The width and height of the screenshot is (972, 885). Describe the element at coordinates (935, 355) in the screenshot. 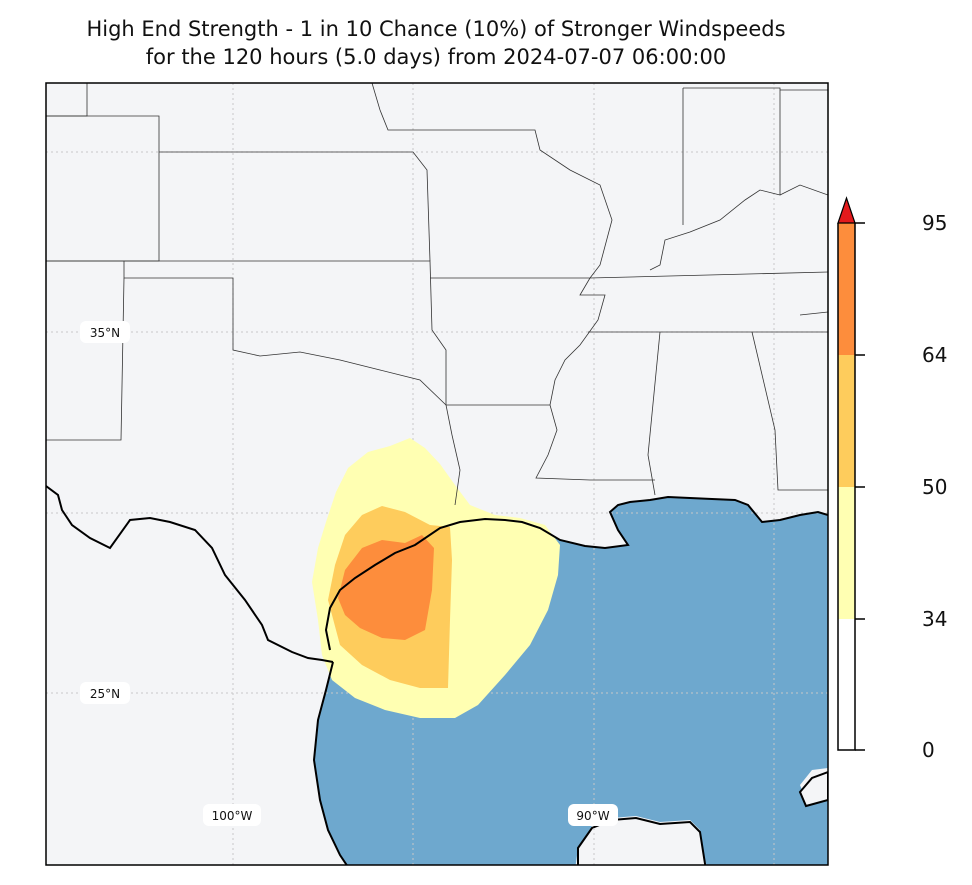

I see `colorbar-tick-64: 64` at that location.